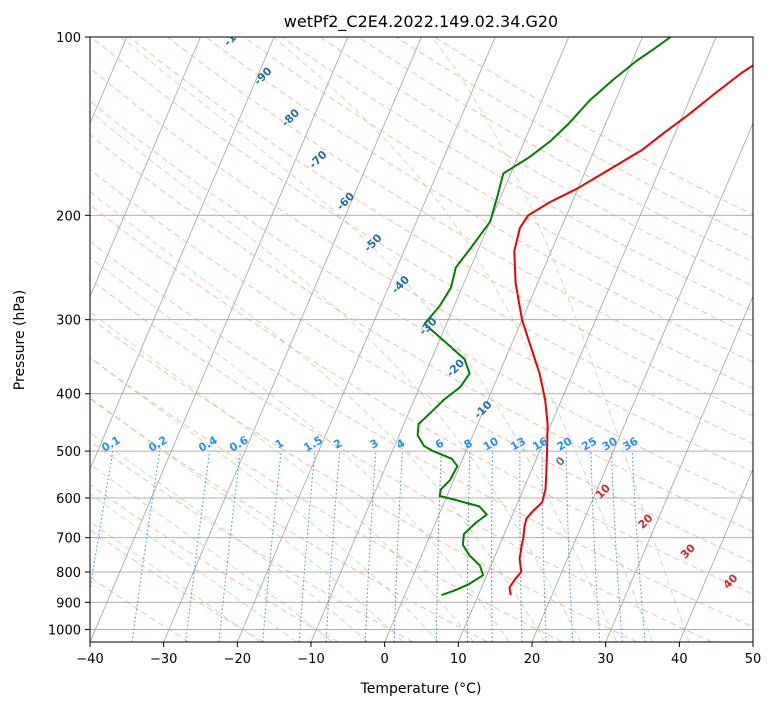 The image size is (775, 708). I want to click on dry-adiabat-label: -10, so click(482, 409).